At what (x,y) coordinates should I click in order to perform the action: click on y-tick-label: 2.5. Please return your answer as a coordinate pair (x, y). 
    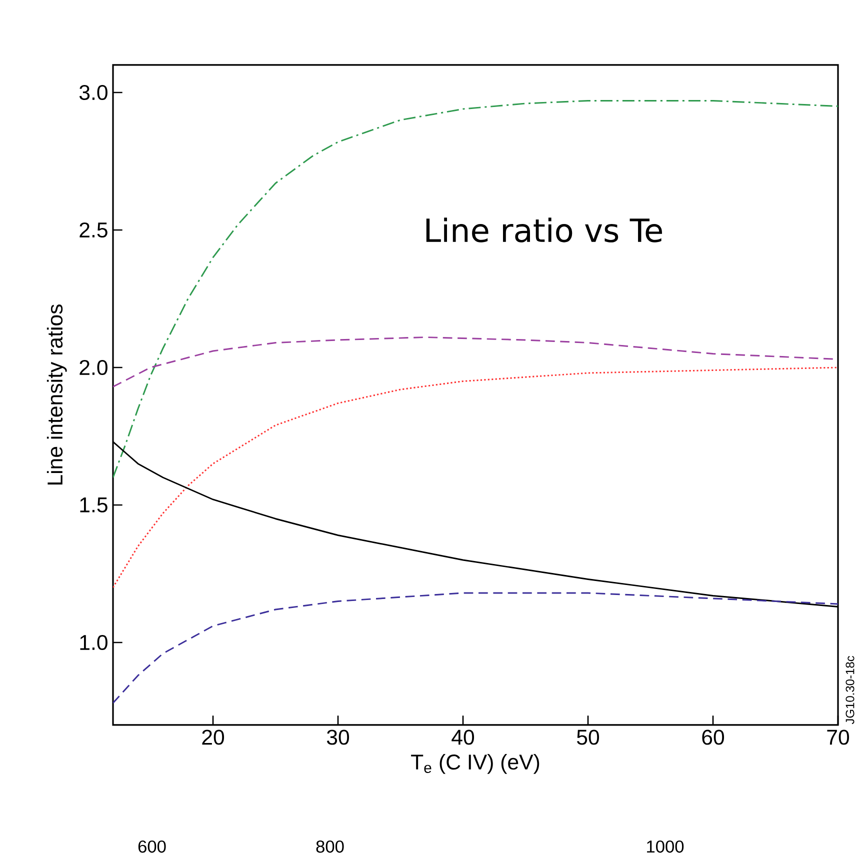
    Looking at the image, I should click on (94, 230).